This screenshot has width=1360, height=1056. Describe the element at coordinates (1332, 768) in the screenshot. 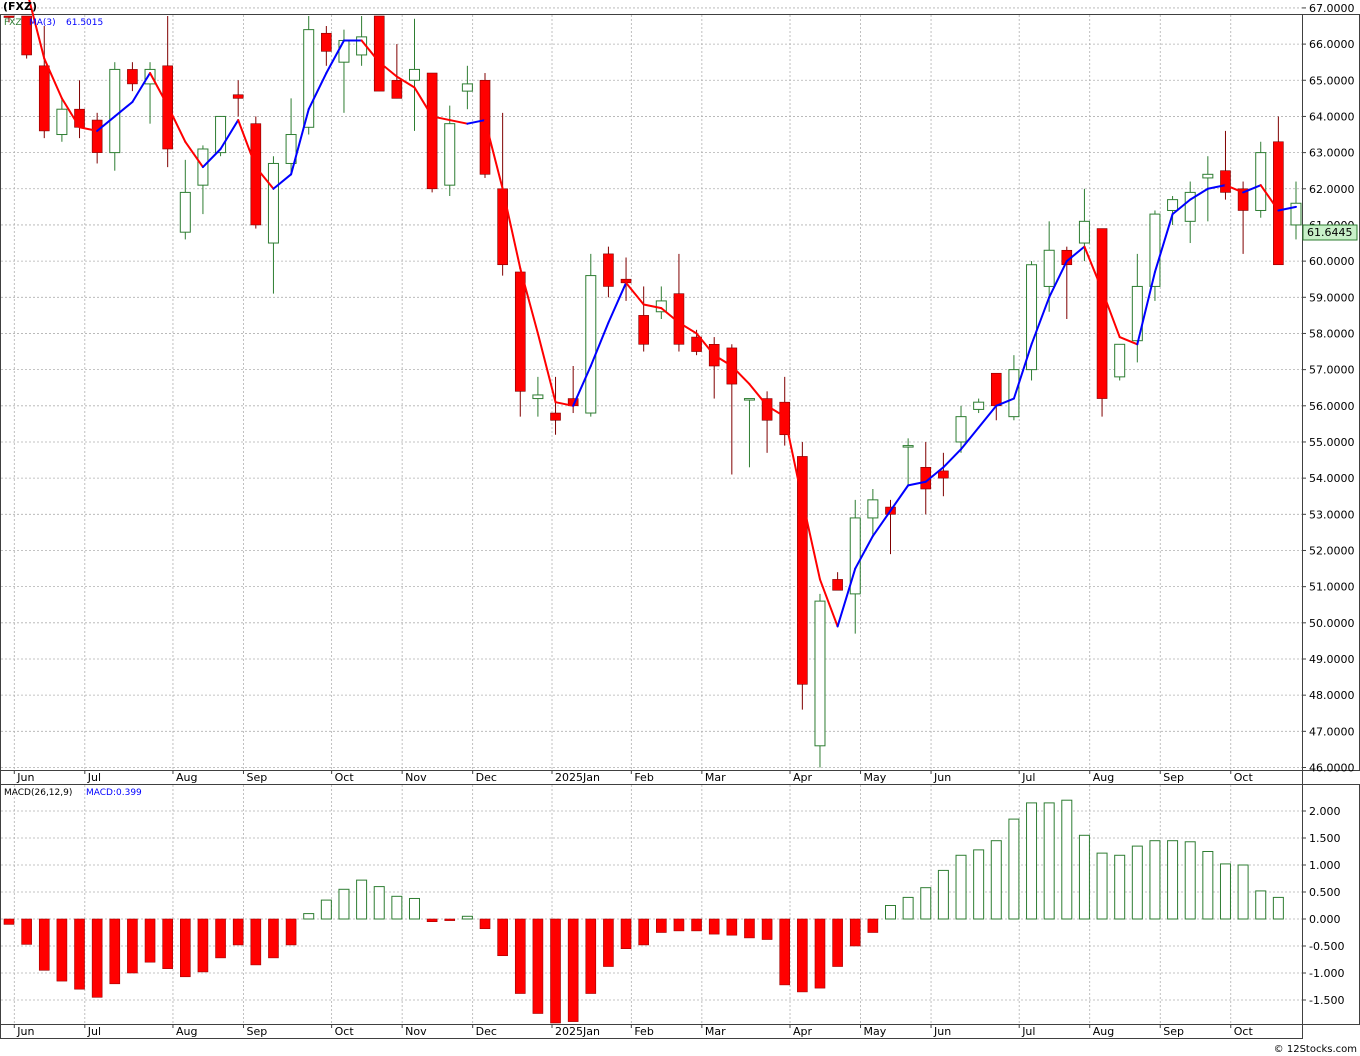

I see `price-tick-label: 46.0000` at that location.